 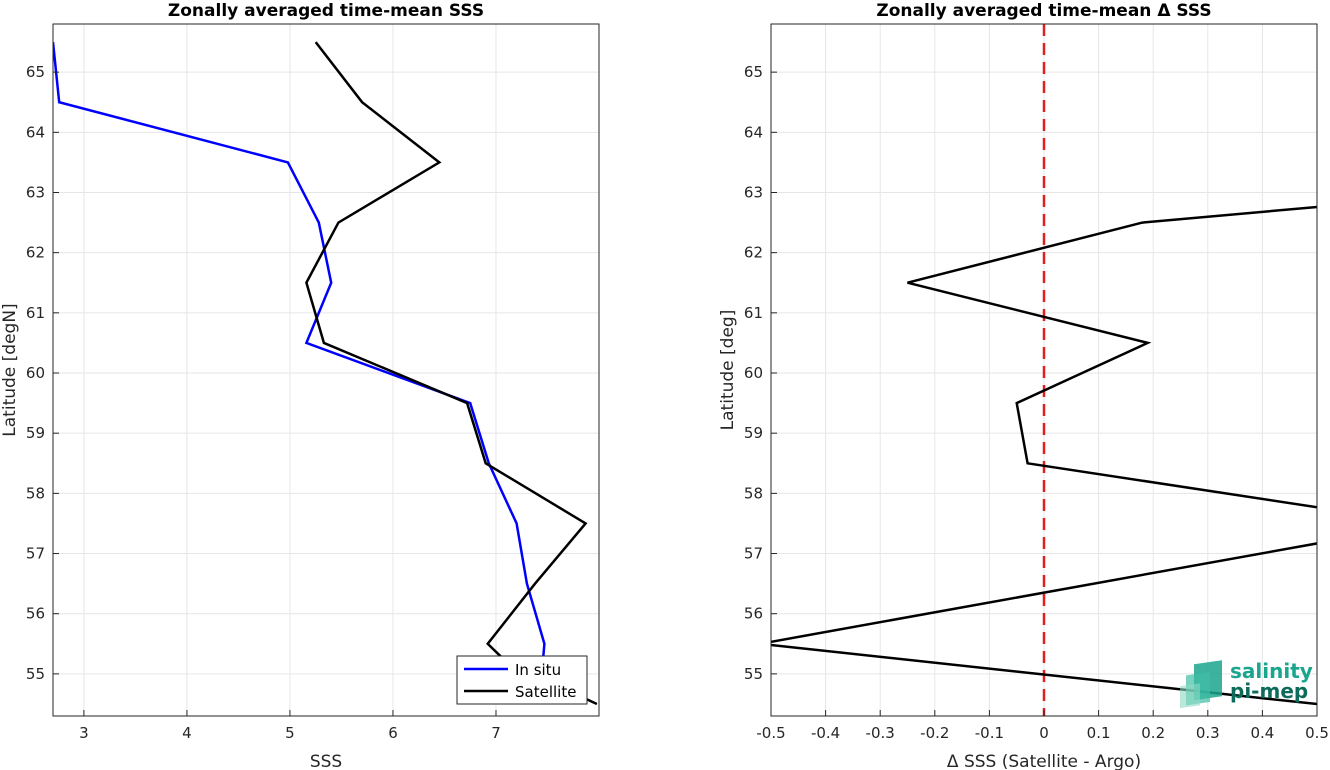 What do you see at coordinates (1262, 733) in the screenshot?
I see `delta-x-tick-label: 0.4` at bounding box center [1262, 733].